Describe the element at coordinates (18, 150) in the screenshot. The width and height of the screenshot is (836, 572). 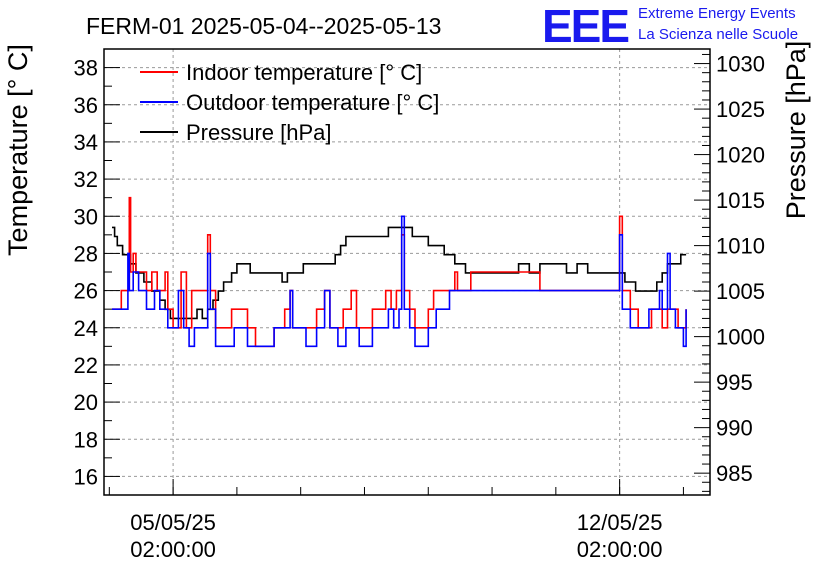
I see `left-axis-title: Temperature [° C]` at that location.